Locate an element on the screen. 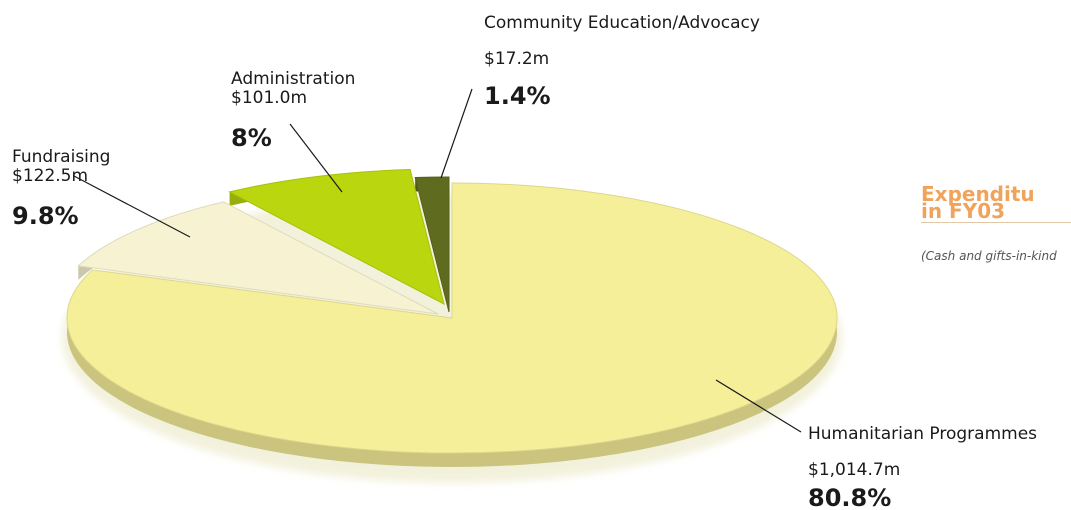  slice-label-fundraising: Fundraising is located at coordinates (61, 157).